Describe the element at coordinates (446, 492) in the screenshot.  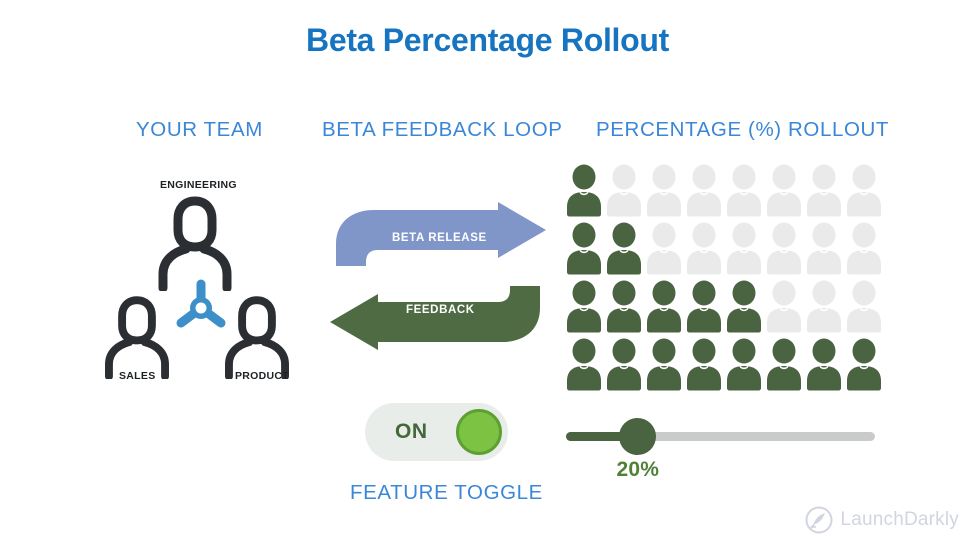
I see `feature-toggle-caption: FEATURE TOGGLE` at that location.